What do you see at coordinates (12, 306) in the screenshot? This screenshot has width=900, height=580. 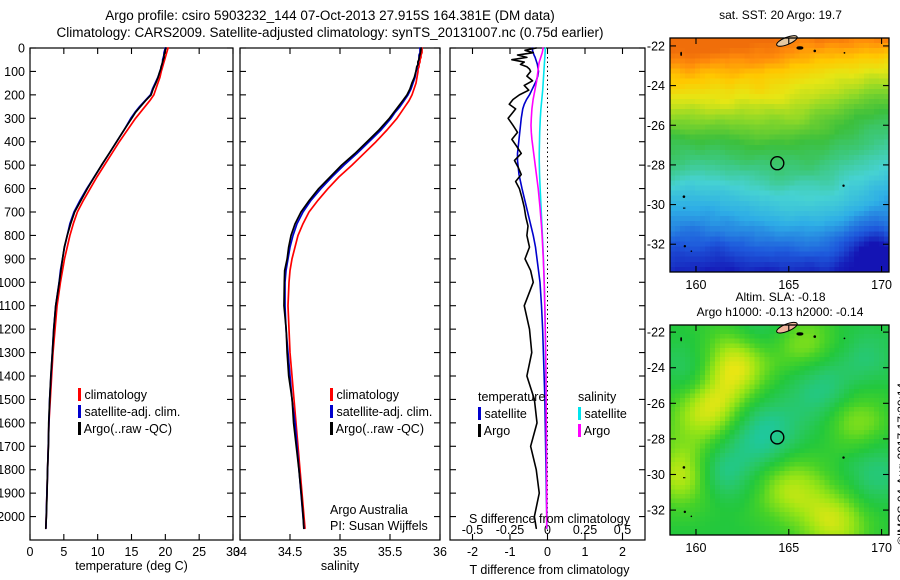 I see `y-tick-label: 1100` at bounding box center [12, 306].